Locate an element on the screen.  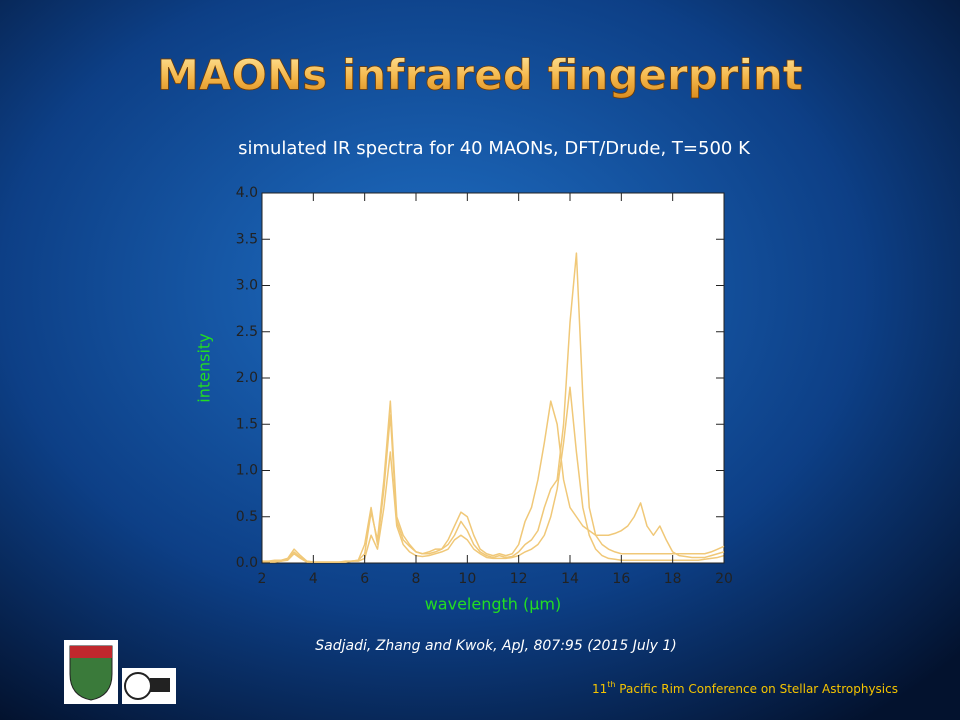
university-logo is located at coordinates (91, 672).